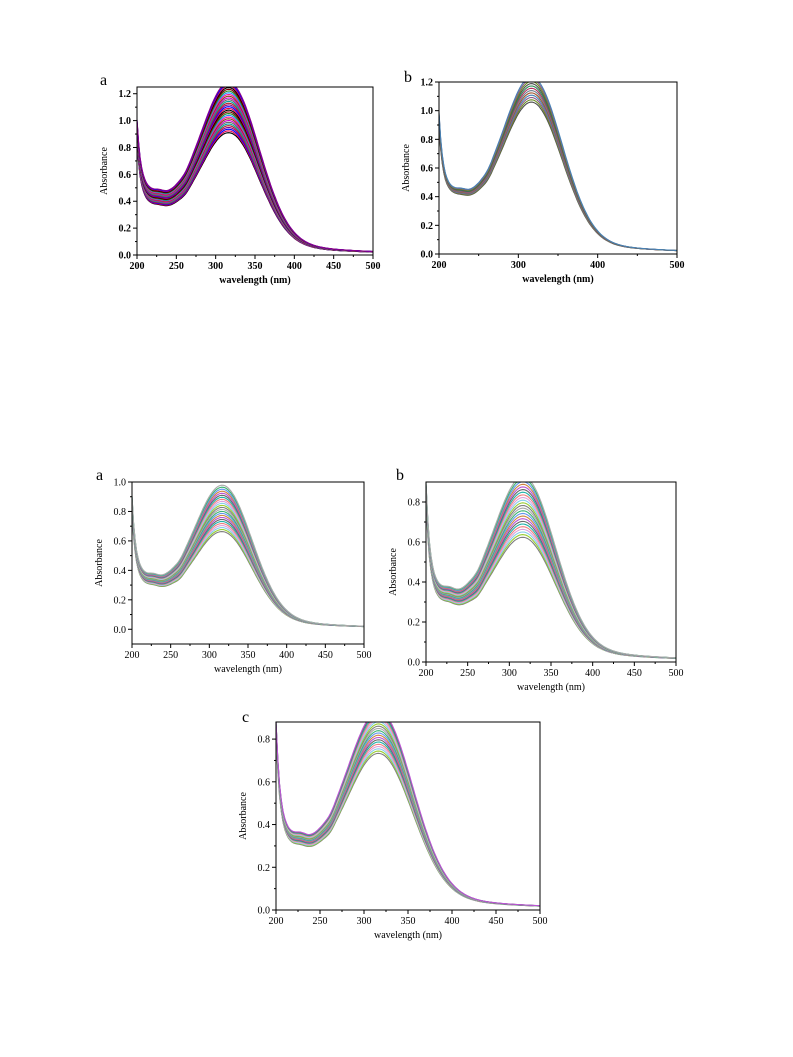 This screenshot has width=793, height=1057. Describe the element at coordinates (408, 77) in the screenshot. I see `panel-letter: b` at that location.